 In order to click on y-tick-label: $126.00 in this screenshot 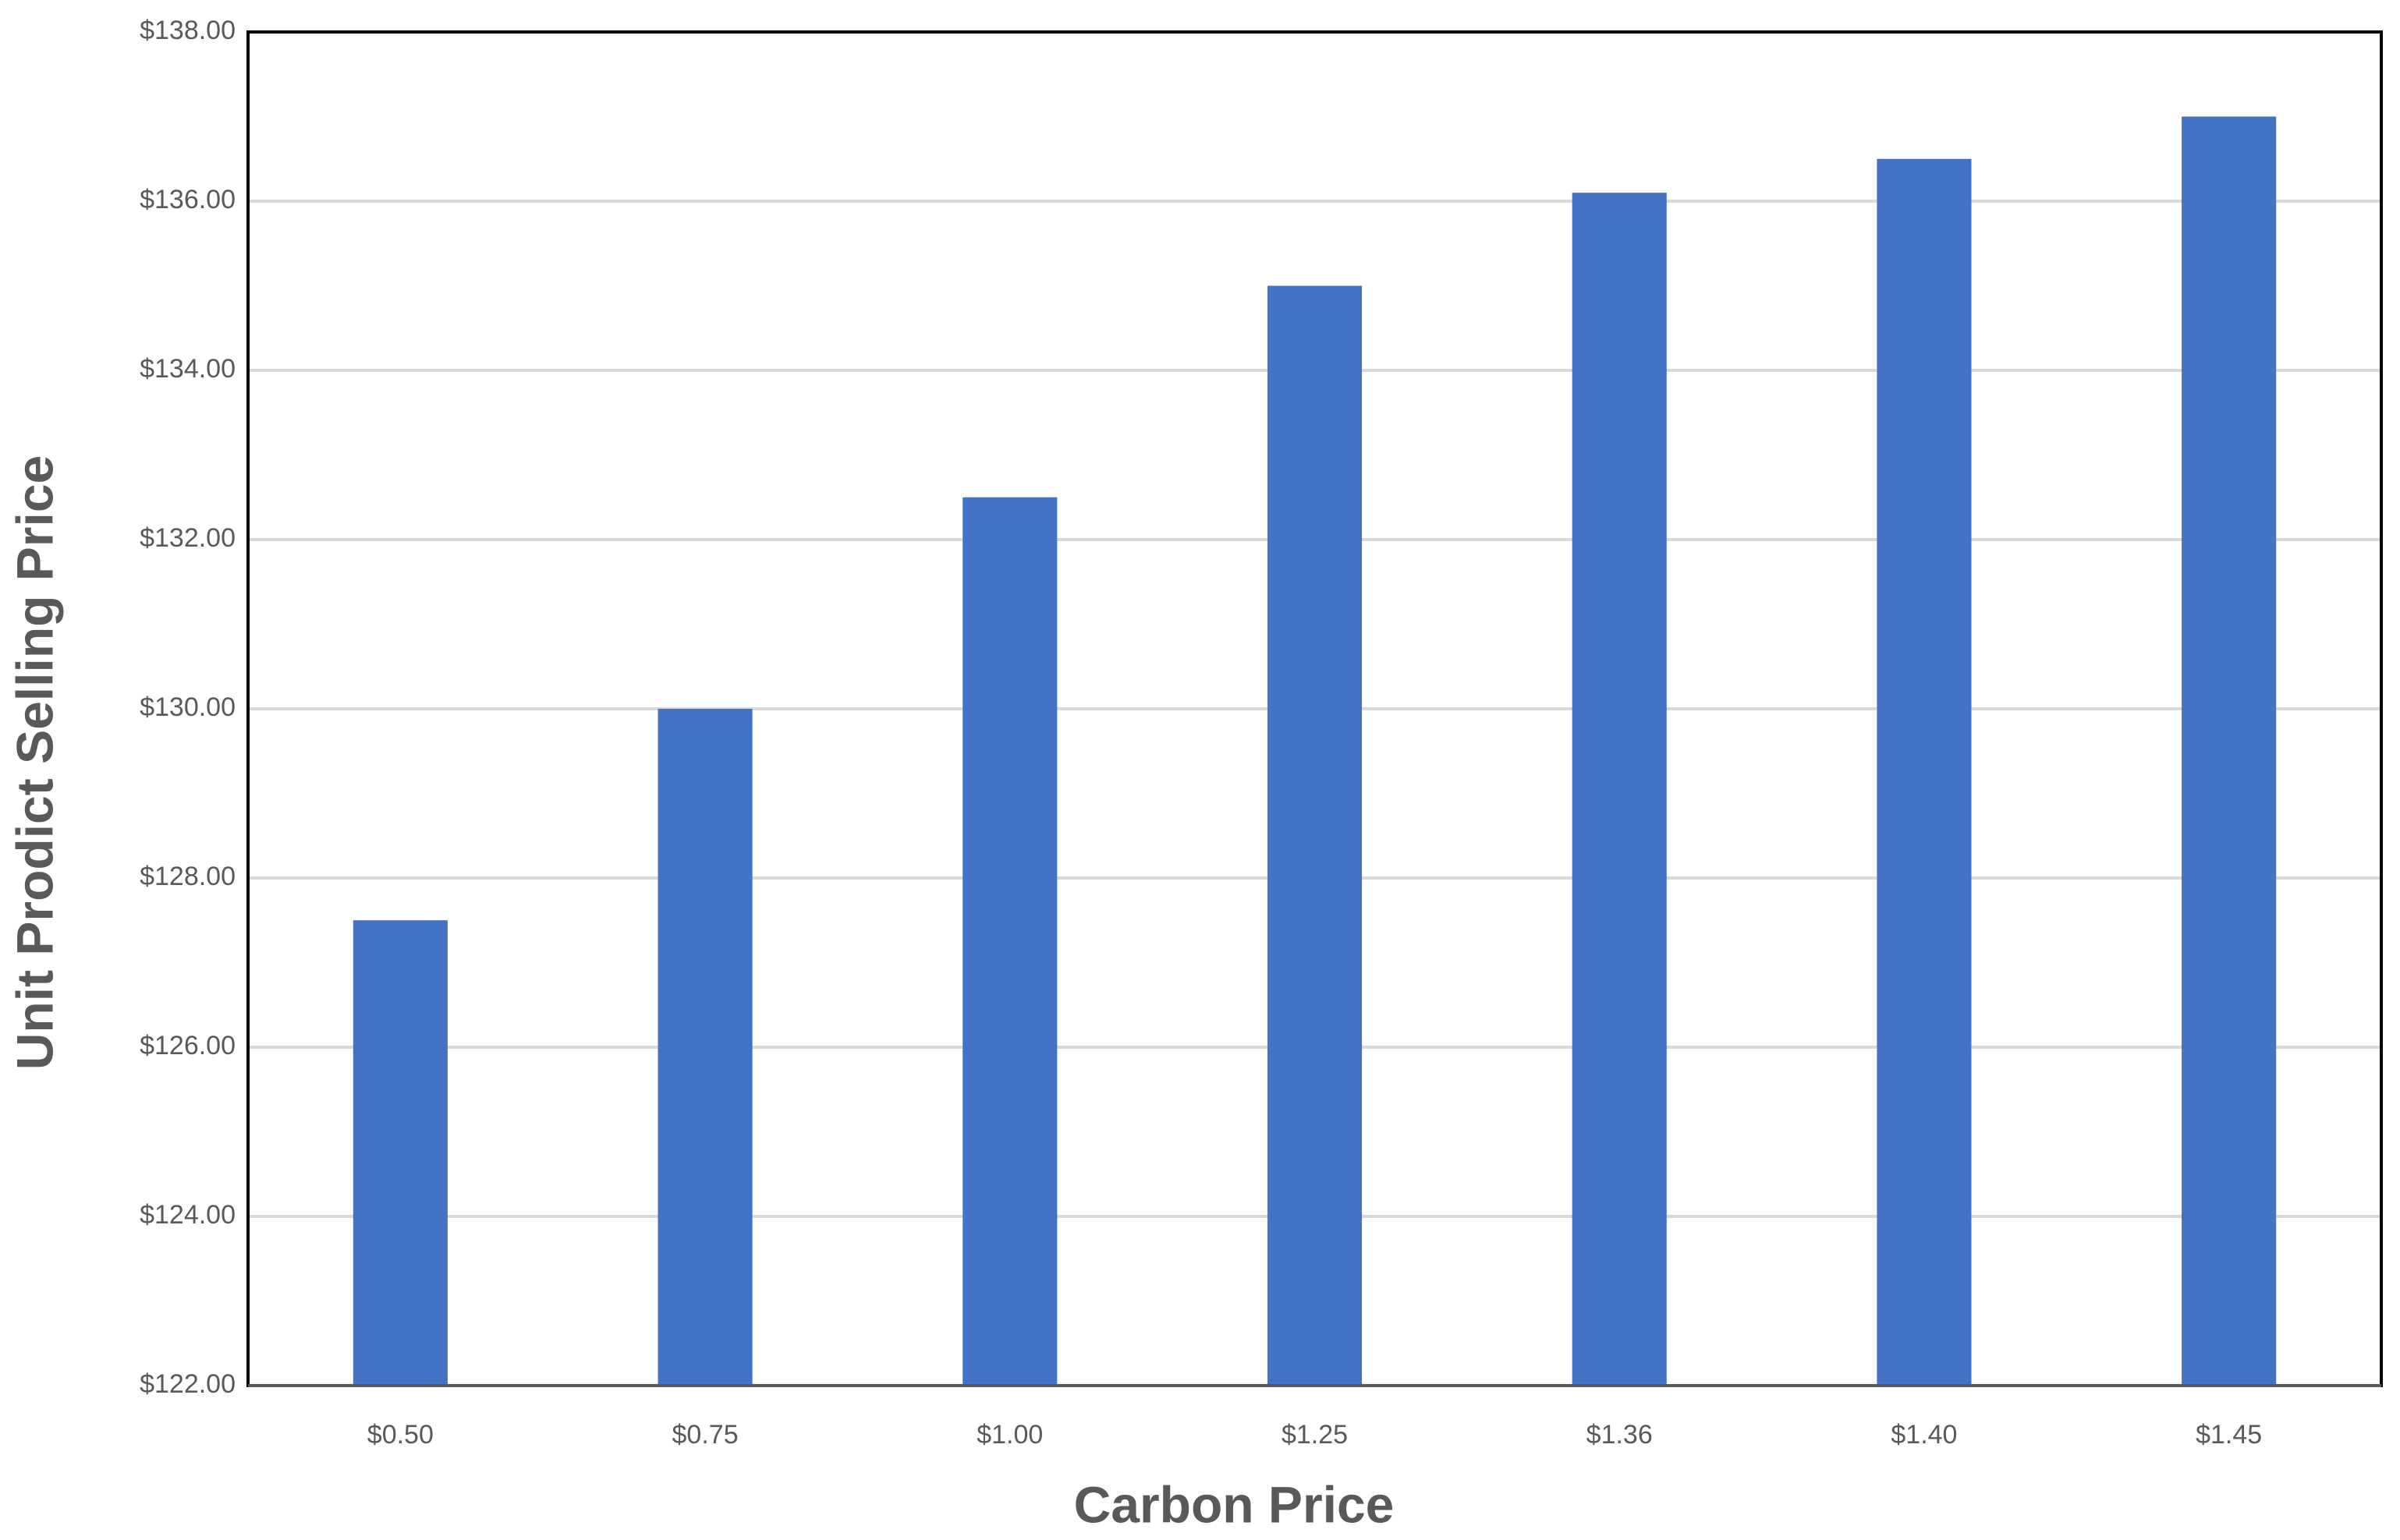, I will do `click(188, 1045)`.